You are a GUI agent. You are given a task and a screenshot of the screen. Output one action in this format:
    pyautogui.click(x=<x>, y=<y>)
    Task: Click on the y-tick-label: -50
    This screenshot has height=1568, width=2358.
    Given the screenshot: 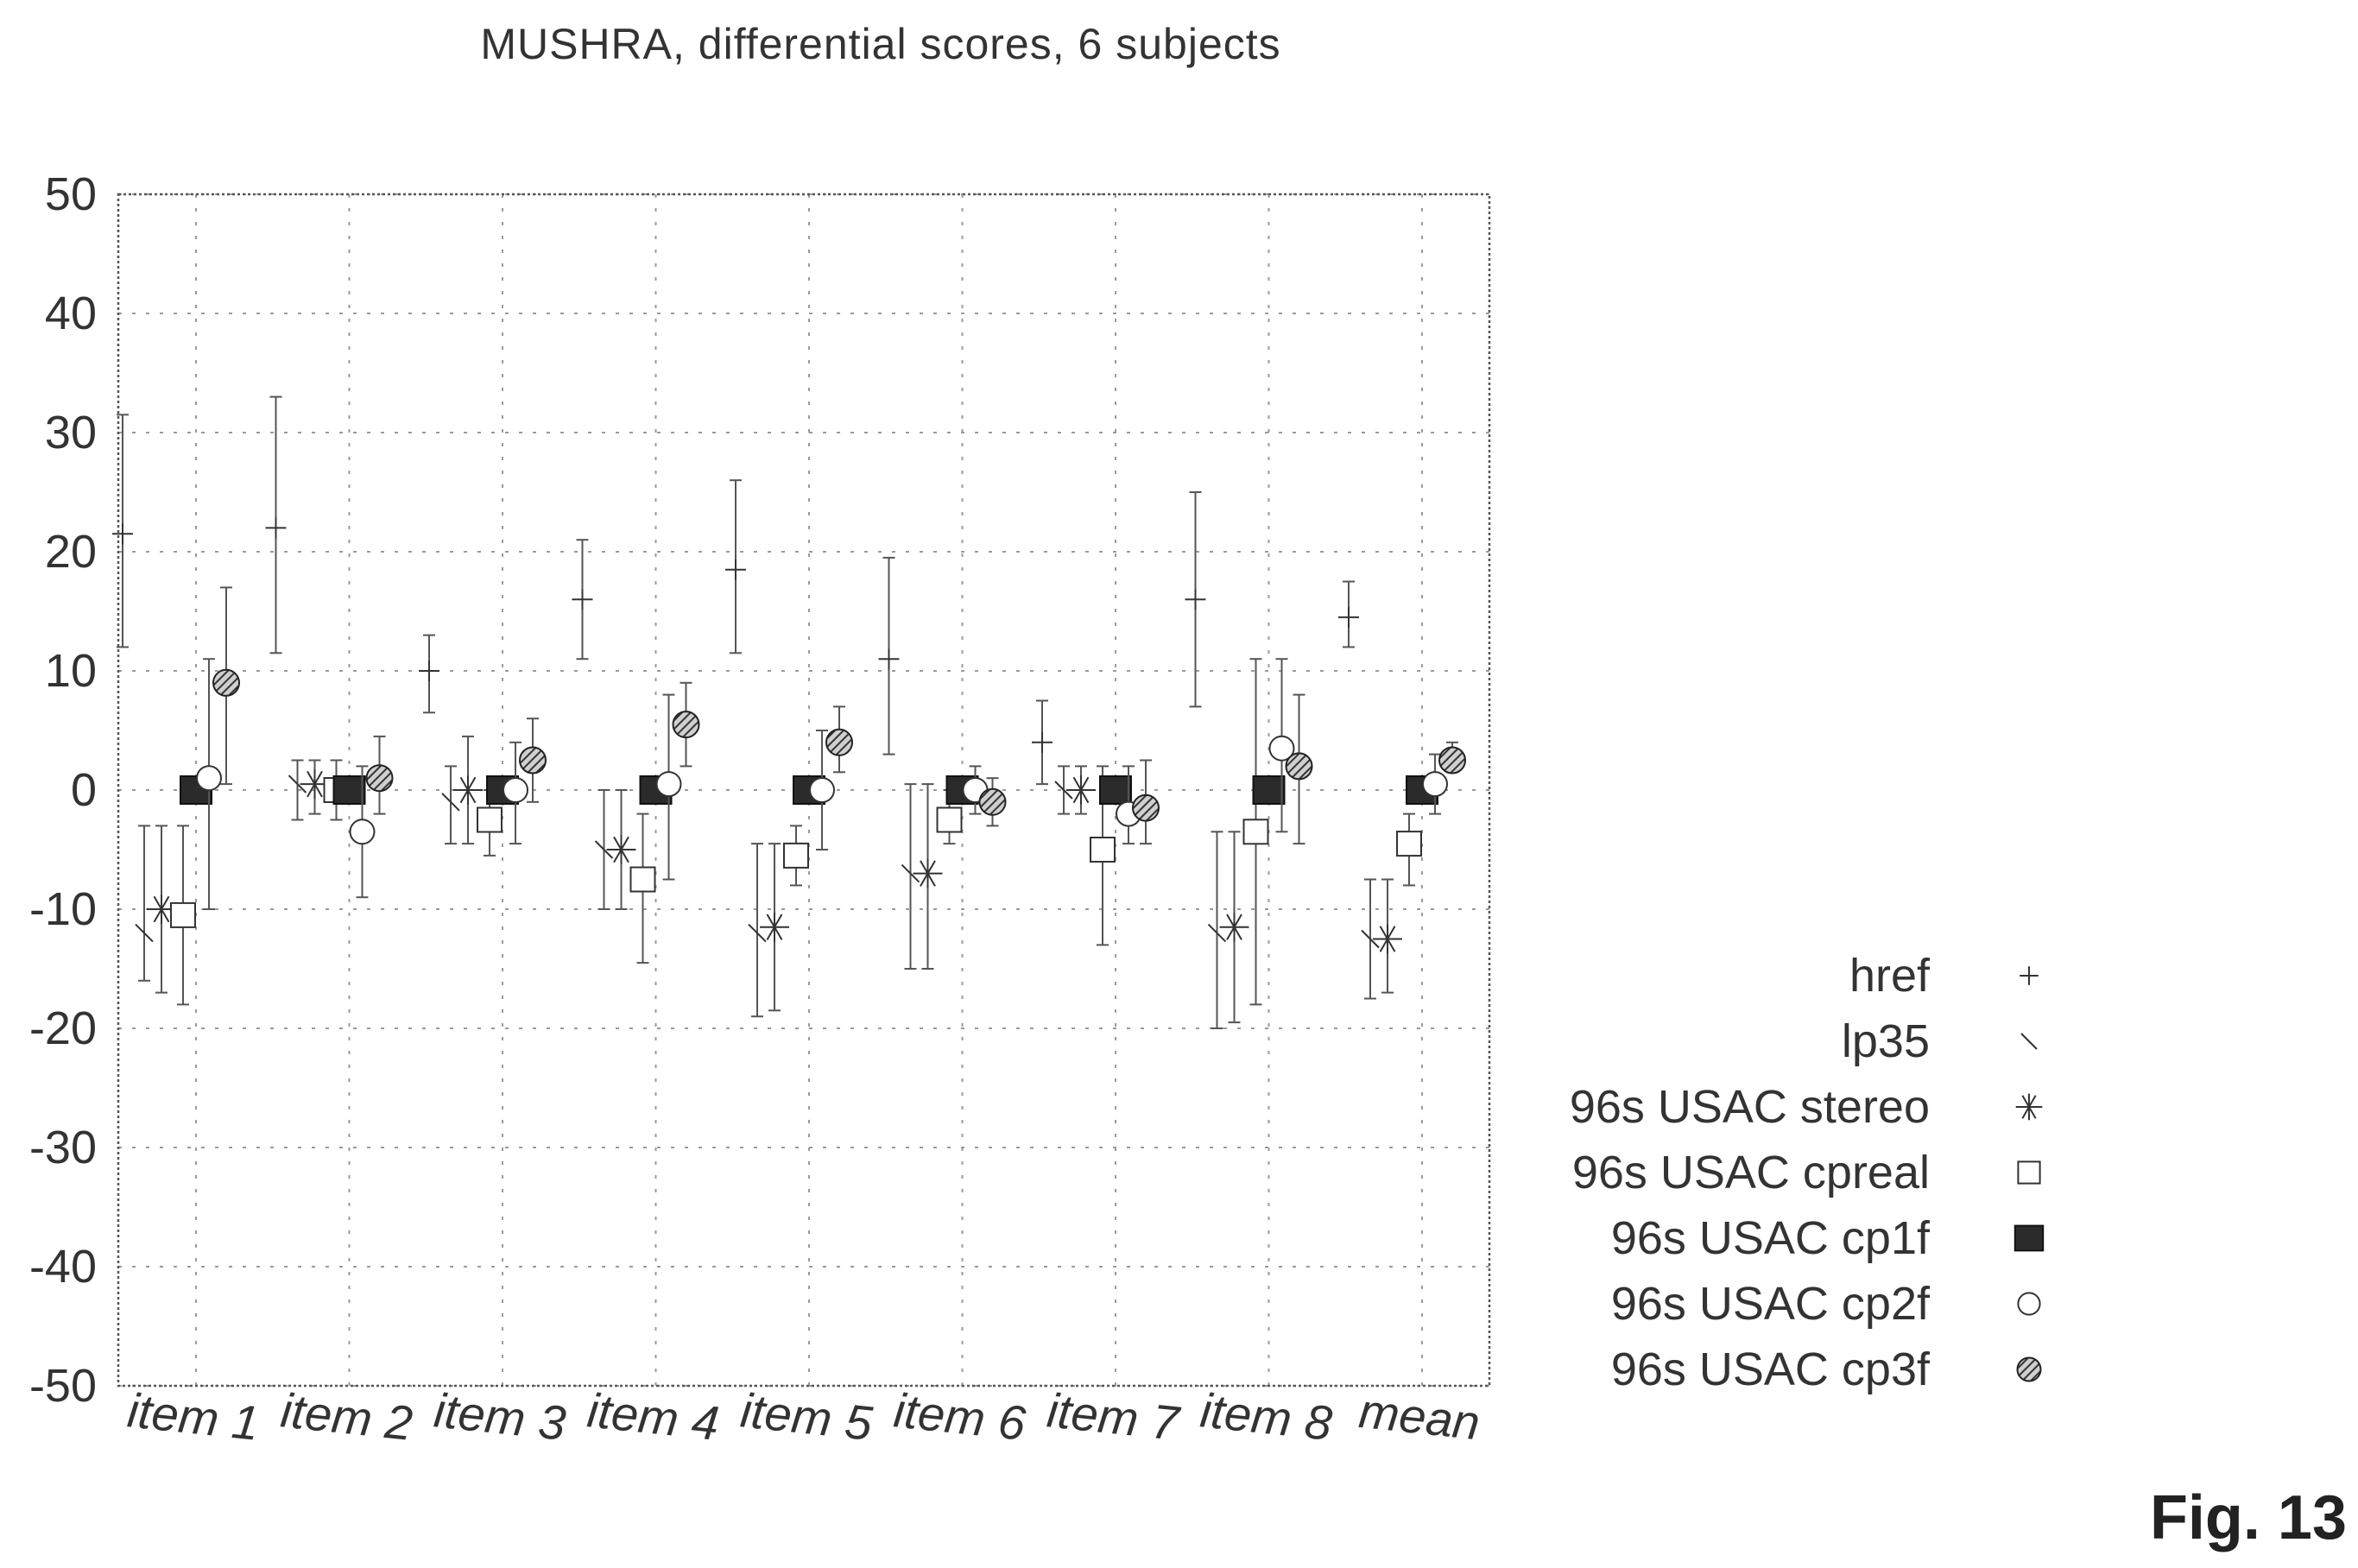 What is the action you would take?
    pyautogui.click(x=63, y=1386)
    